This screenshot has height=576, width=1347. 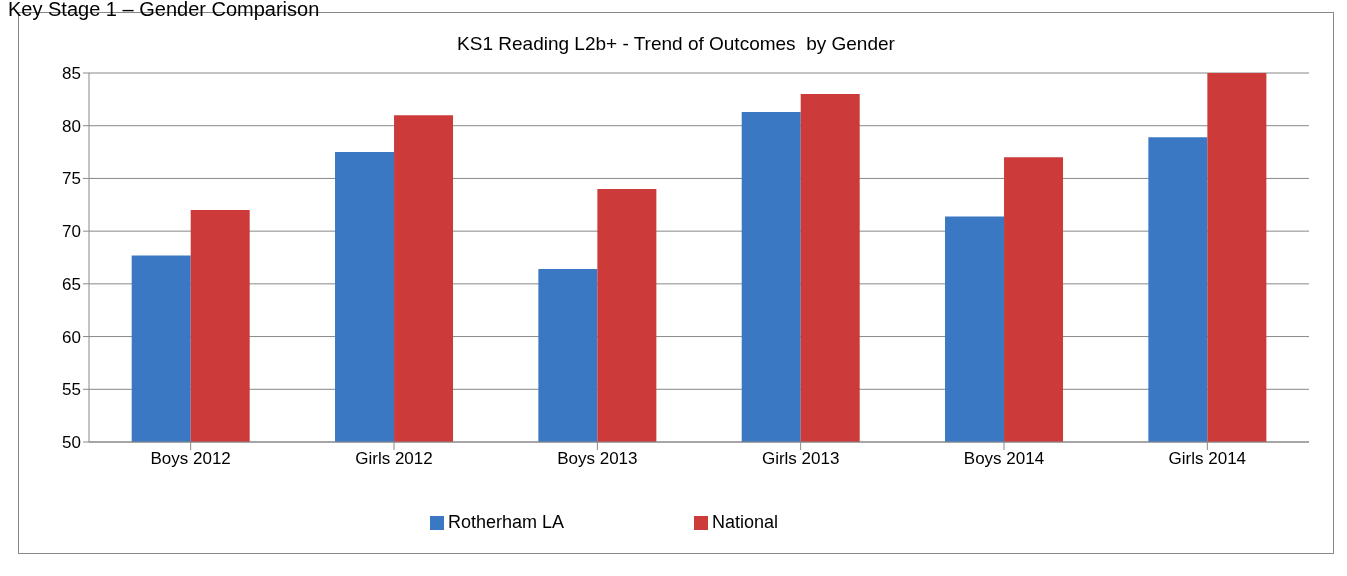 I want to click on chart-title: Key Stage 1 – Gender Comparison, so click(x=164, y=10).